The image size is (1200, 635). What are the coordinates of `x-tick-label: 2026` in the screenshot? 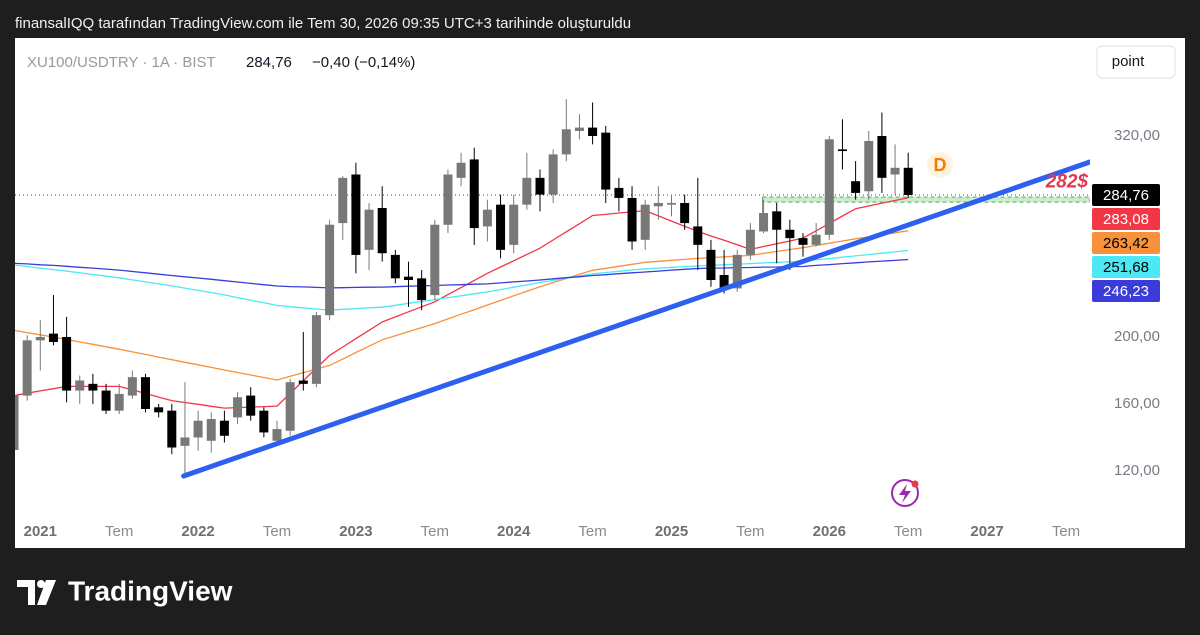 It's located at (829, 531).